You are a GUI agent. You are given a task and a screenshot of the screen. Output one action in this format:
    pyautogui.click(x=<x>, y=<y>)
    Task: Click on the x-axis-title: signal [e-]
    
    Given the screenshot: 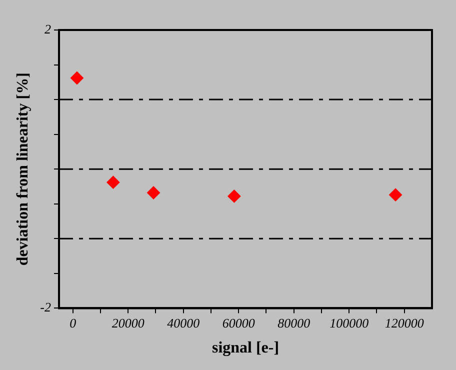 What is the action you would take?
    pyautogui.click(x=246, y=348)
    